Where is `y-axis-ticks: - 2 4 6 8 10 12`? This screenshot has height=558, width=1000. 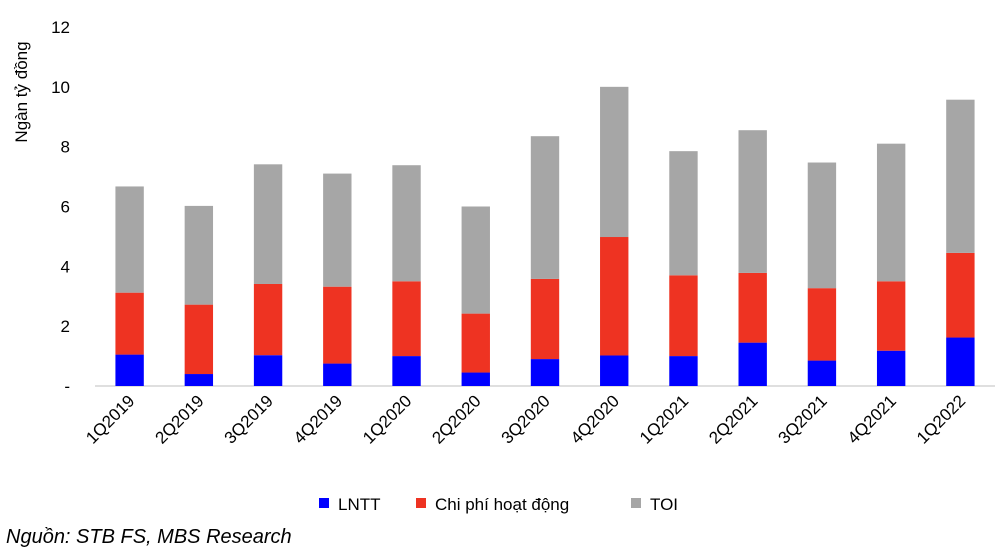
y-axis-ticks: - 2 4 6 8 10 12 is located at coordinates (60, 207).